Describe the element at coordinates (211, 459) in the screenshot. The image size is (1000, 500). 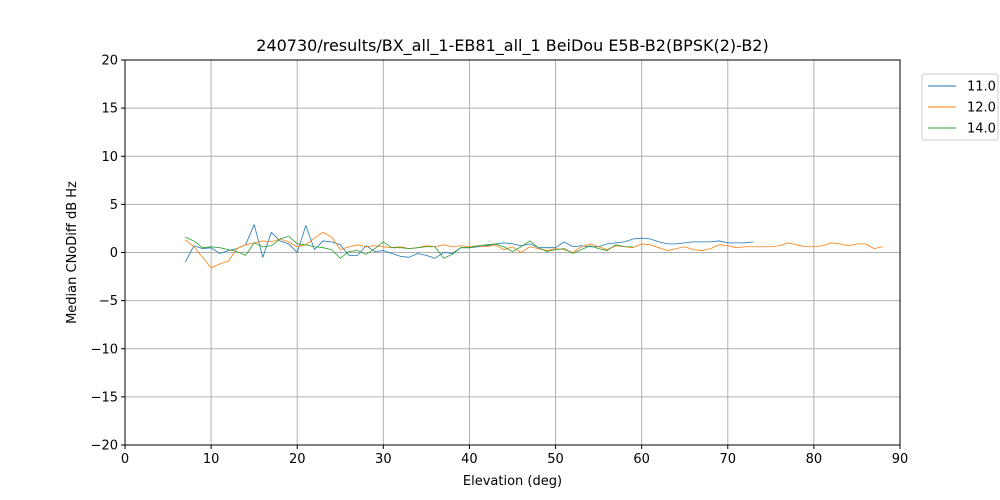
I see `x-tick-label: 10` at that location.